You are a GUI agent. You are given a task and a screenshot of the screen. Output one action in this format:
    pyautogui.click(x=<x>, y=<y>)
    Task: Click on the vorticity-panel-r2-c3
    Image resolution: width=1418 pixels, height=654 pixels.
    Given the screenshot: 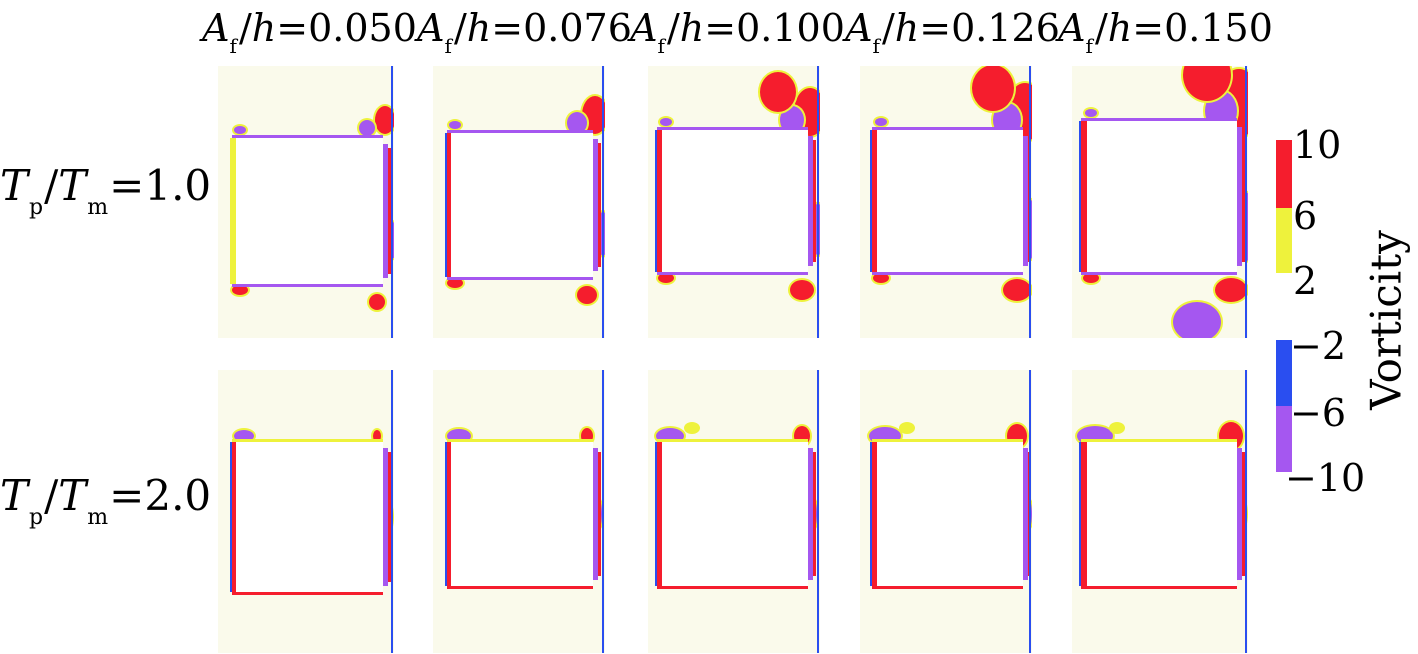 What is the action you would take?
    pyautogui.click(x=734, y=511)
    